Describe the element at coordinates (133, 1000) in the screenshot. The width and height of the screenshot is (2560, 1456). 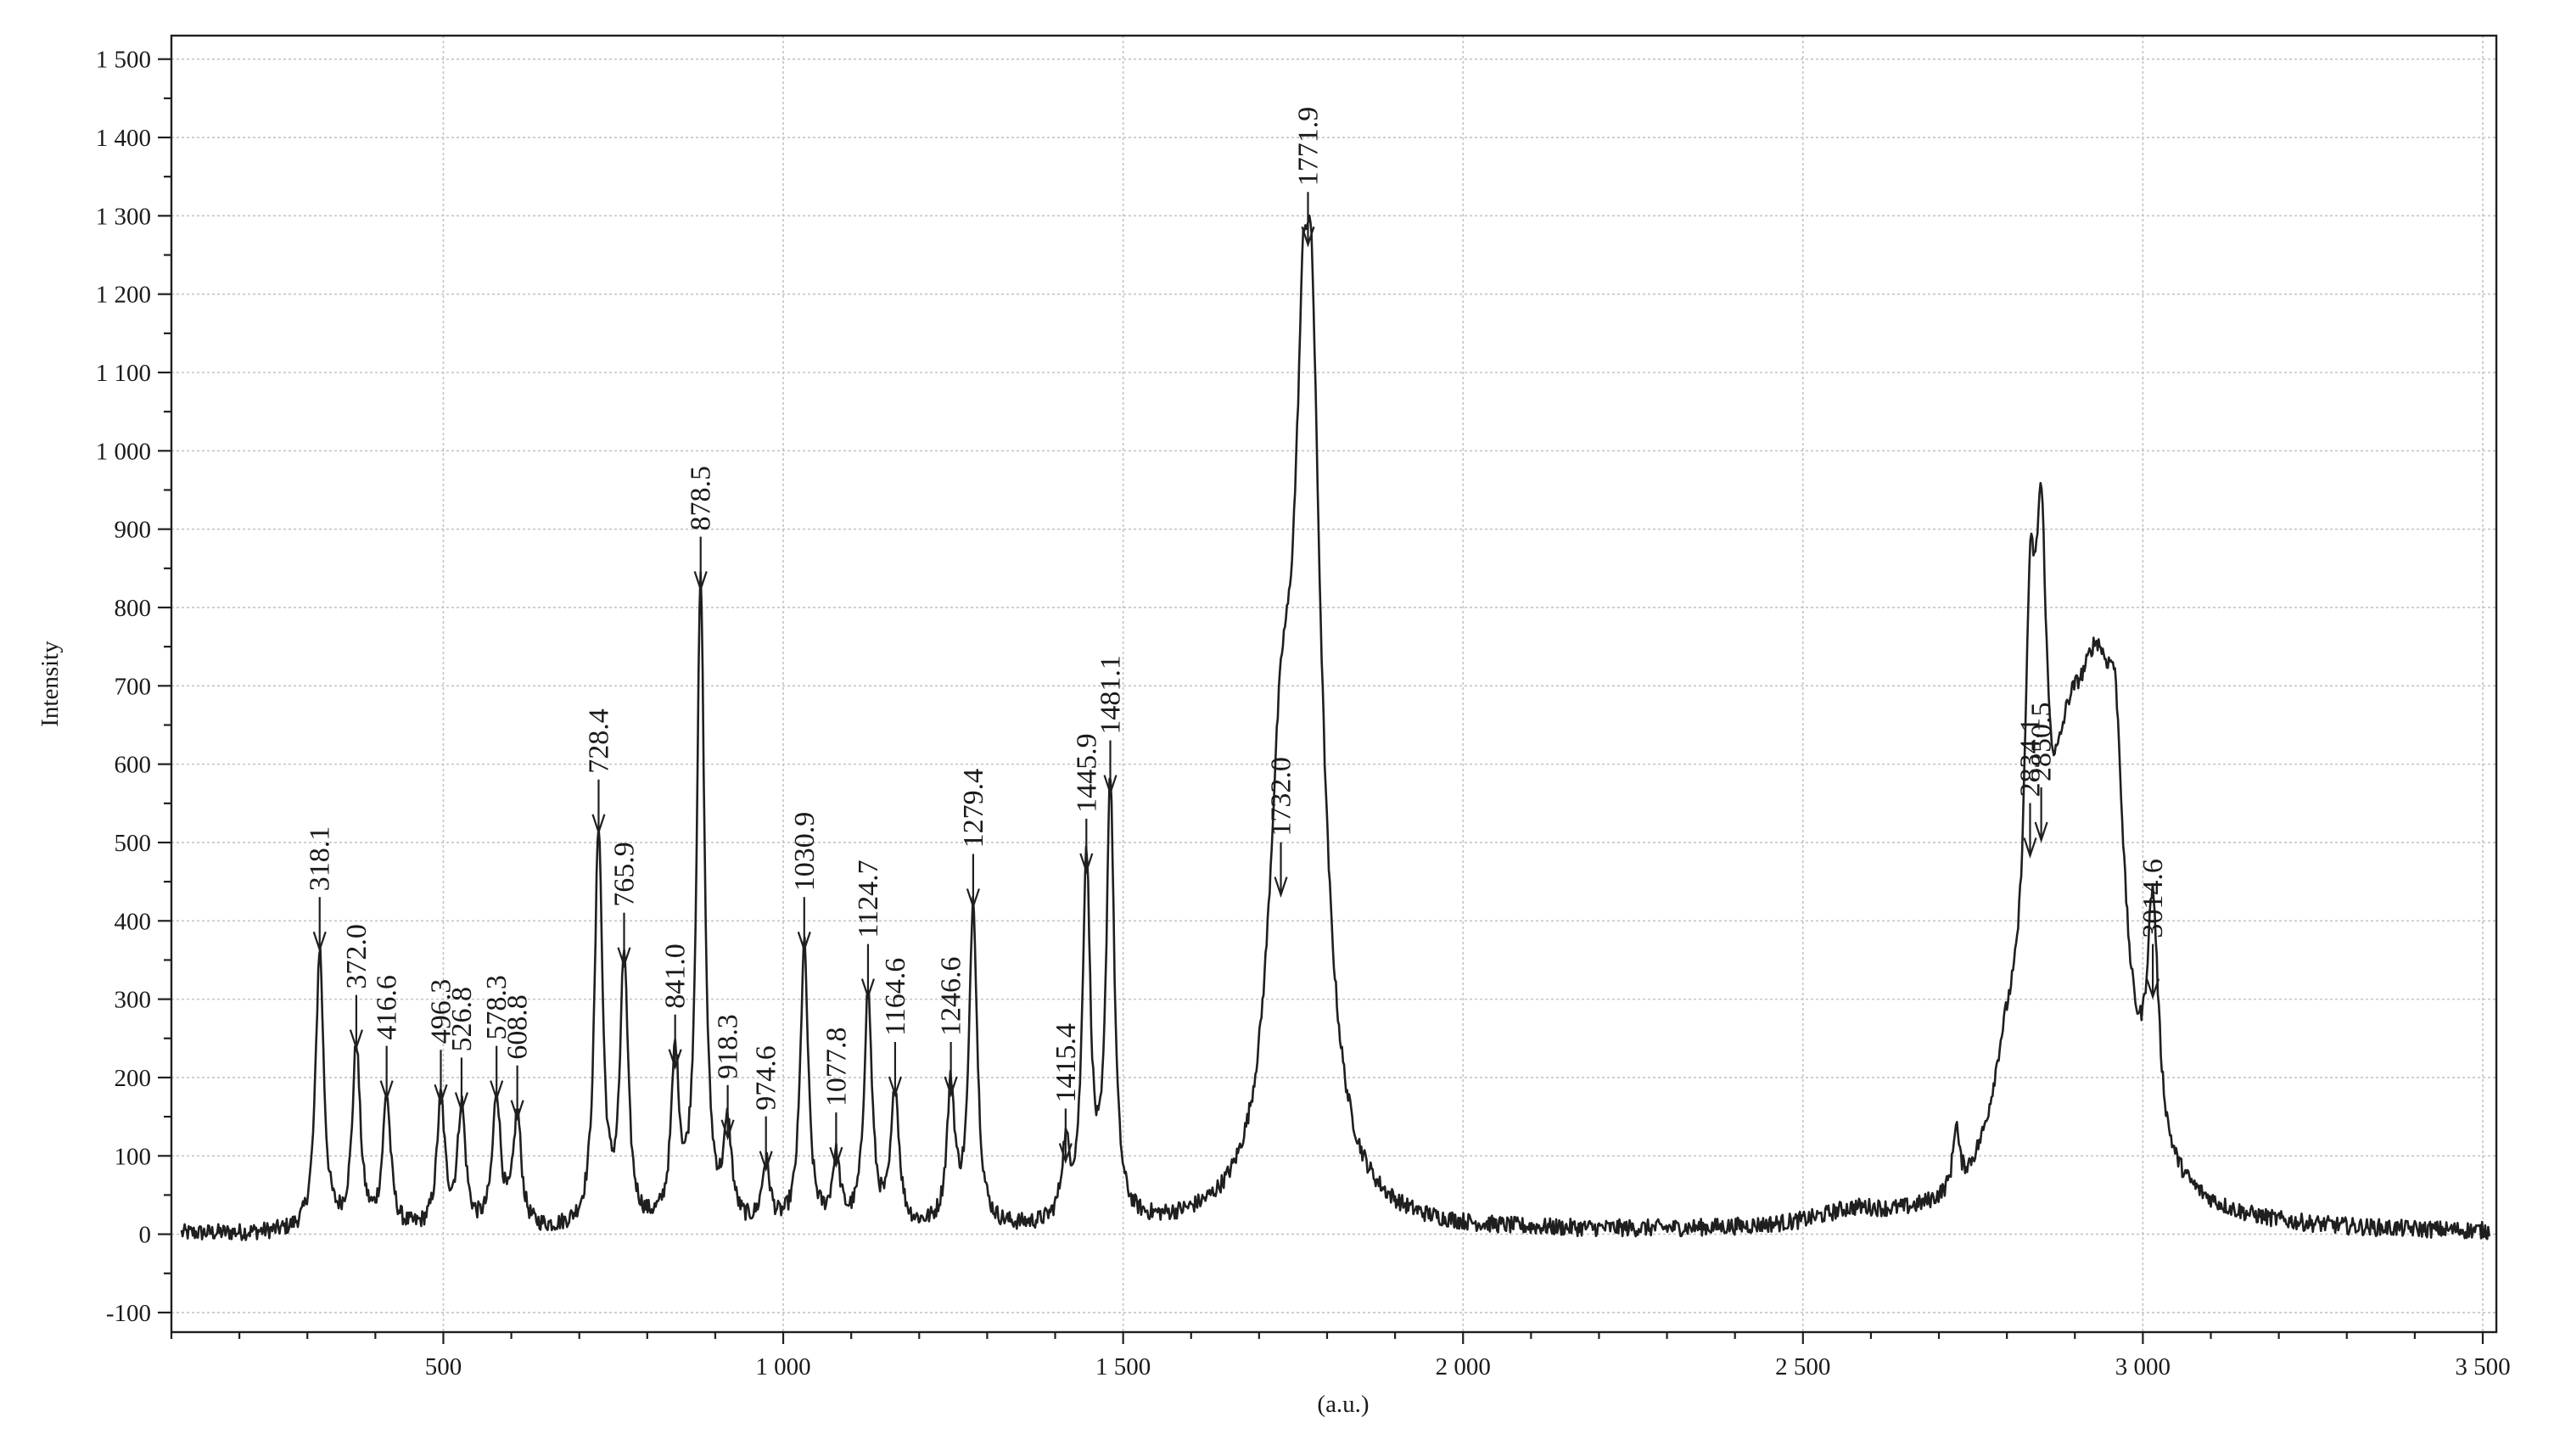
I see `y-tick-label: 300` at that location.